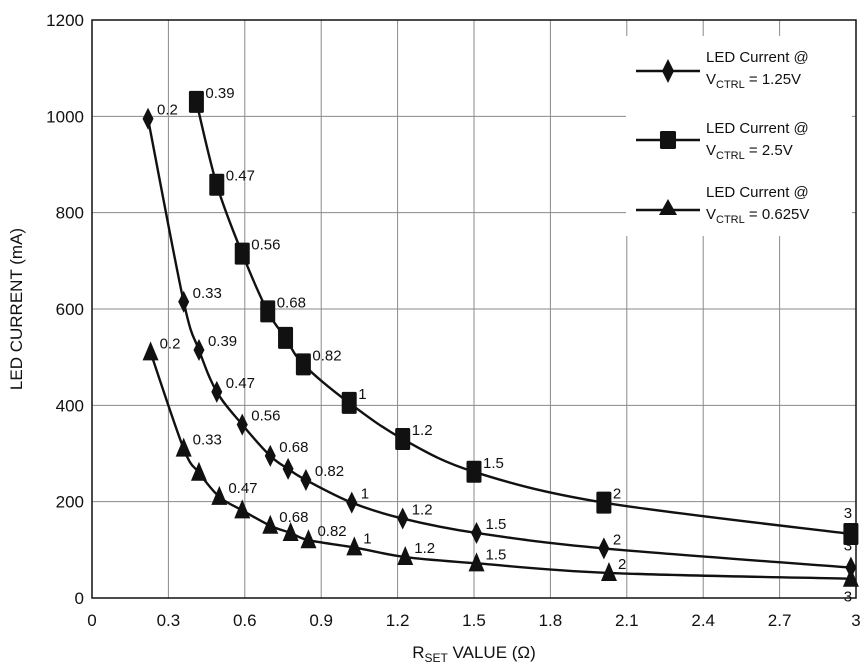  What do you see at coordinates (551, 620) in the screenshot?
I see `x-tick-label: 1.8` at bounding box center [551, 620].